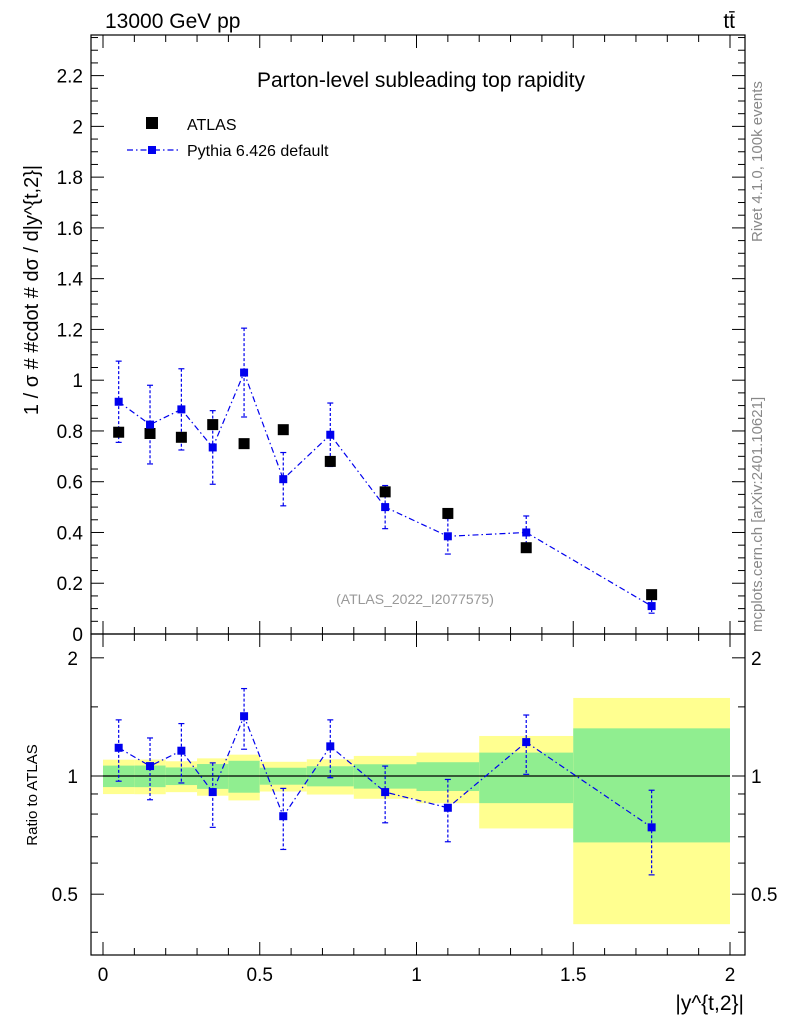  Describe the element at coordinates (152, 150) in the screenshot. I see `legend-mc-marker` at that location.